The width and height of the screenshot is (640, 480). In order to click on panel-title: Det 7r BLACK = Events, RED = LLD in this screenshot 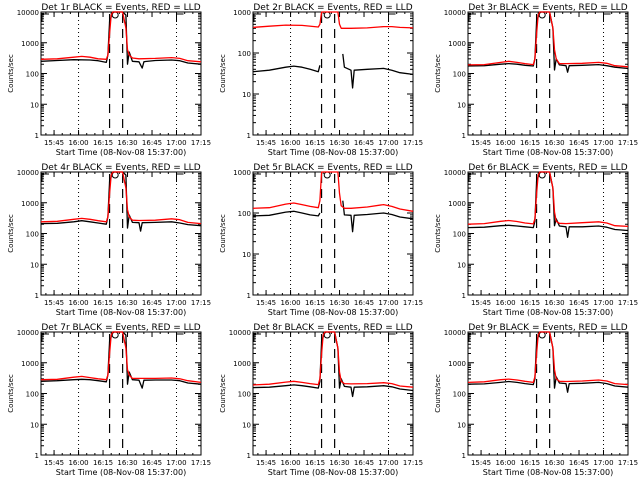, I will do `click(120, 328)`.